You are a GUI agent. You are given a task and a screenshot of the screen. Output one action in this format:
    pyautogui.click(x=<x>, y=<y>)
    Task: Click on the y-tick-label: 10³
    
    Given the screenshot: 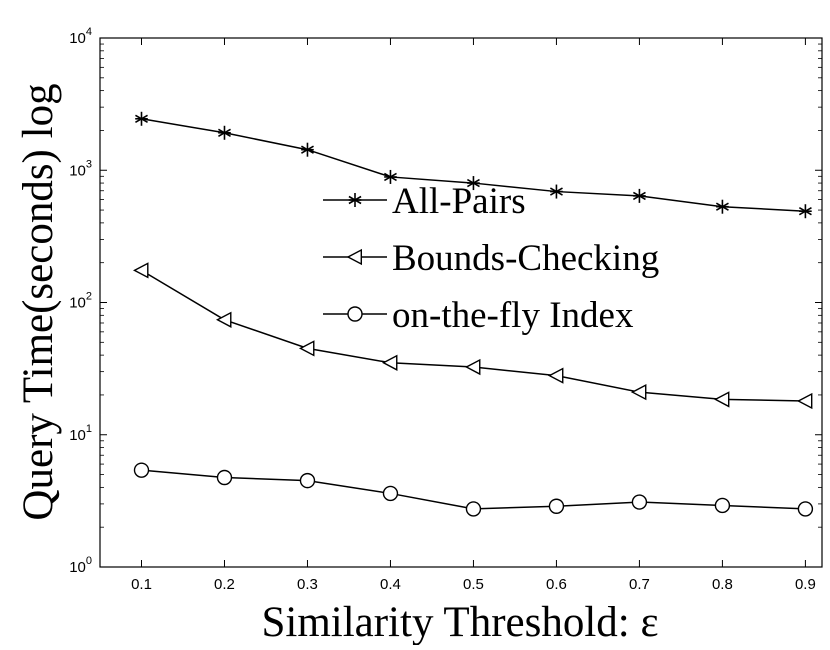 What is the action you would take?
    pyautogui.click(x=80, y=168)
    